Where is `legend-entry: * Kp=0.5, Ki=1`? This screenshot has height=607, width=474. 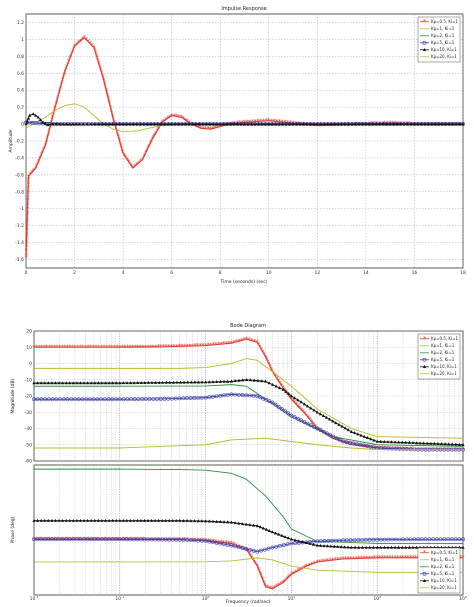 legend-entry: * Kp=0.5, Ki=1 is located at coordinates (439, 22).